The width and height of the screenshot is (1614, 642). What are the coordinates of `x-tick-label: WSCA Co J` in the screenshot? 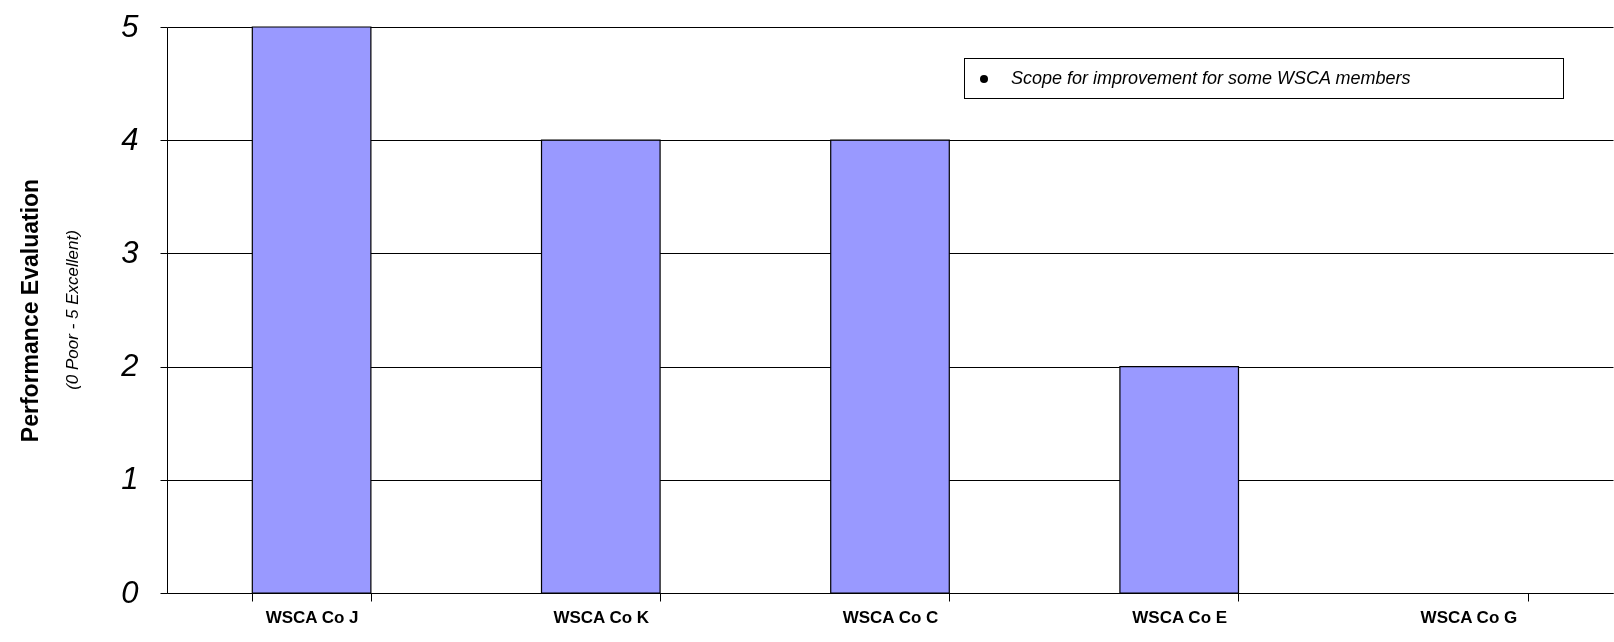 It's located at (312, 617).